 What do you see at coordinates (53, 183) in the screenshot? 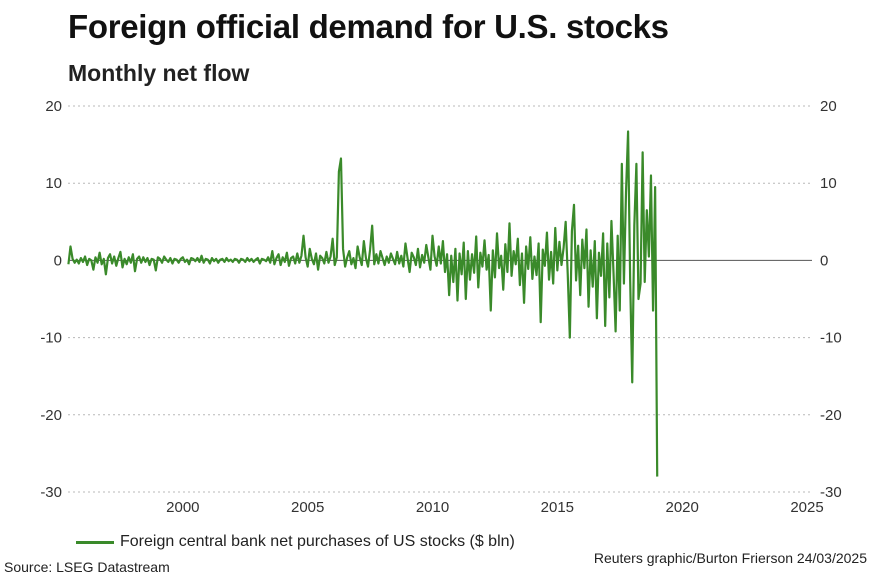
I see `y-tick-label-left: 10` at bounding box center [53, 183].